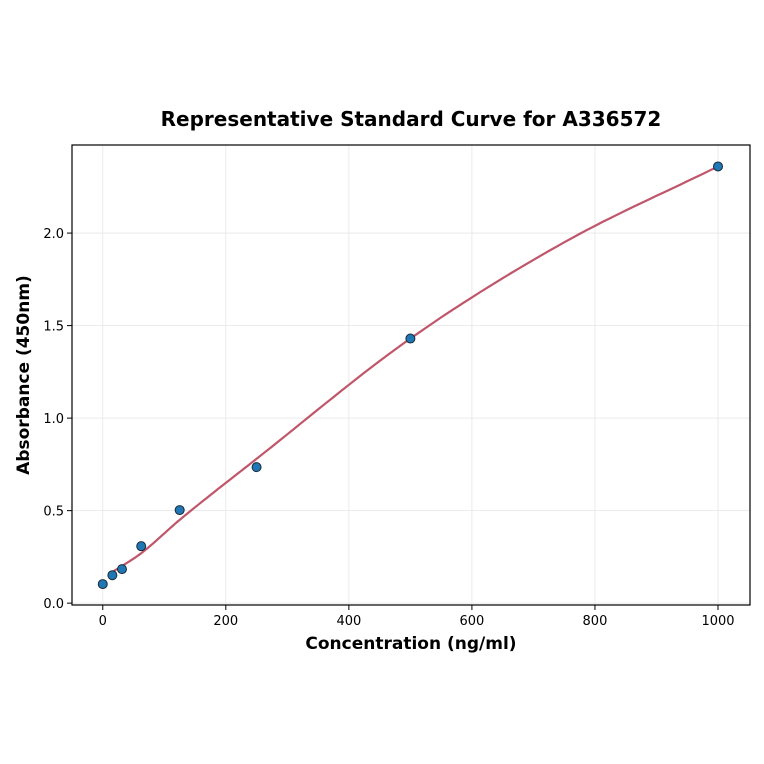 The height and width of the screenshot is (764, 764). Describe the element at coordinates (24, 375) in the screenshot. I see `y-axis-label: Absorbance (450nm)` at that location.